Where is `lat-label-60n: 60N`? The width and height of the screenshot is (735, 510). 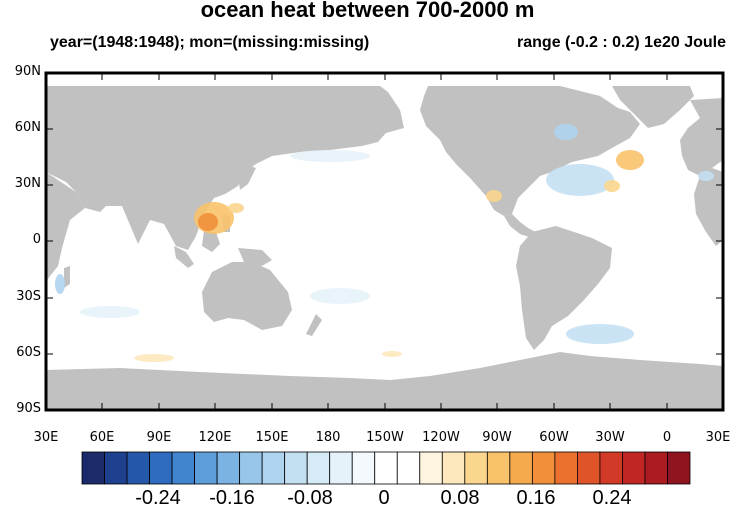 lat-label-60n: 60N is located at coordinates (27, 127).